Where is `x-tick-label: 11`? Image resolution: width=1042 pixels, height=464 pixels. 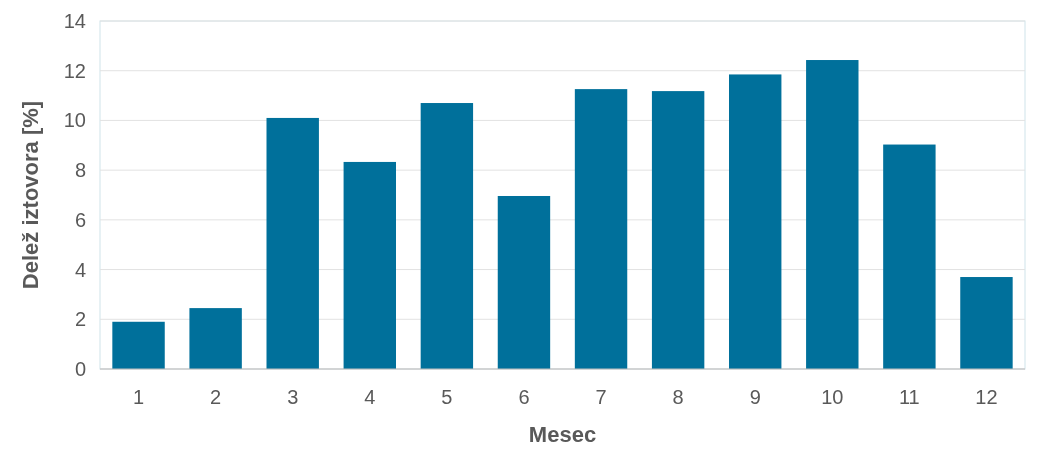
x-tick-label: 11 is located at coordinates (909, 397).